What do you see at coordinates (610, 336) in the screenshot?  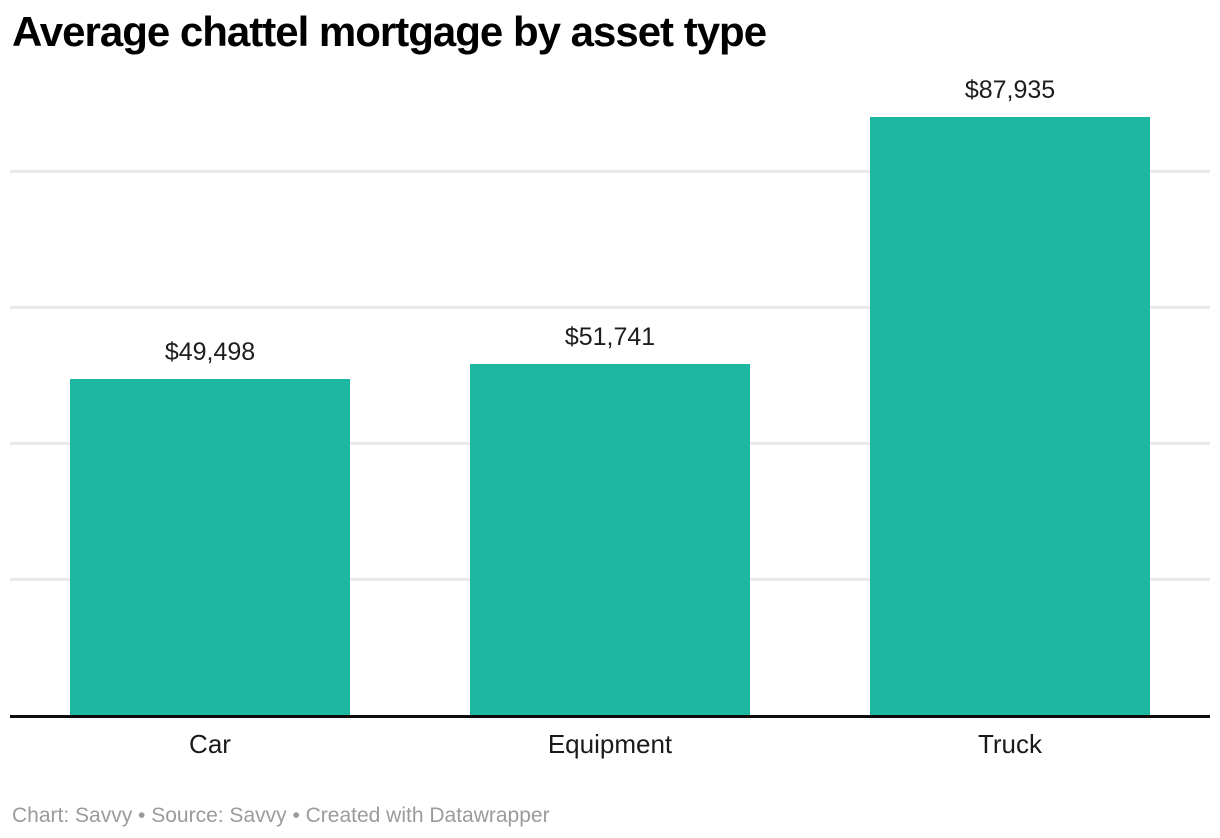 I see `value-label-equipment: $51,741` at bounding box center [610, 336].